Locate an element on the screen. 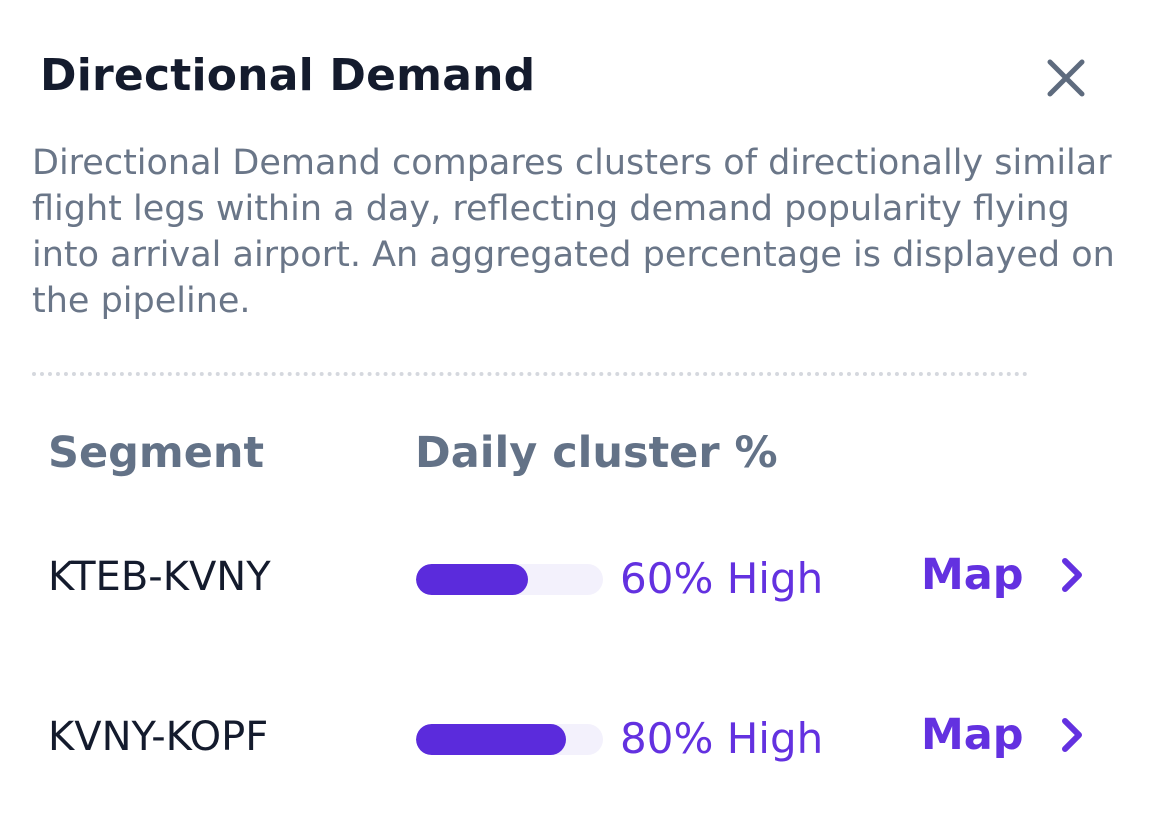  table-row: KVNY-KOPF 80% High Map is located at coordinates (575, 740).